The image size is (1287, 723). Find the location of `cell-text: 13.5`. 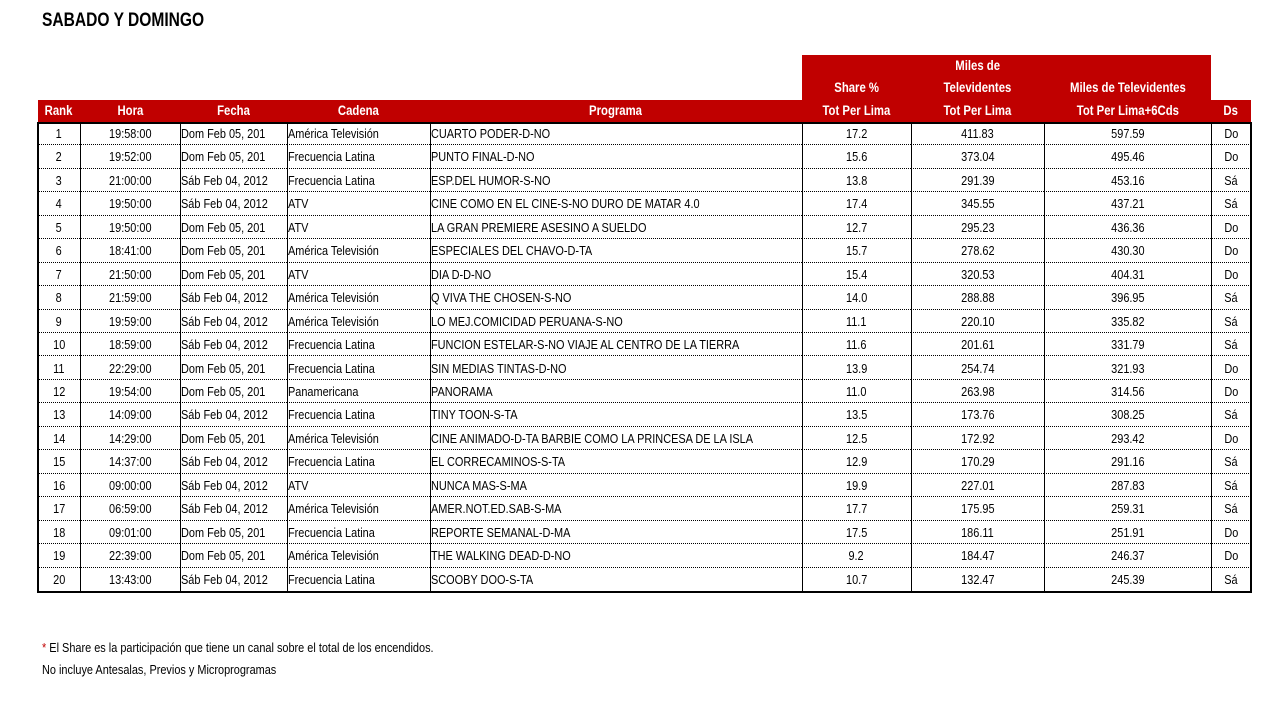

cell-text: 13.5 is located at coordinates (856, 415).